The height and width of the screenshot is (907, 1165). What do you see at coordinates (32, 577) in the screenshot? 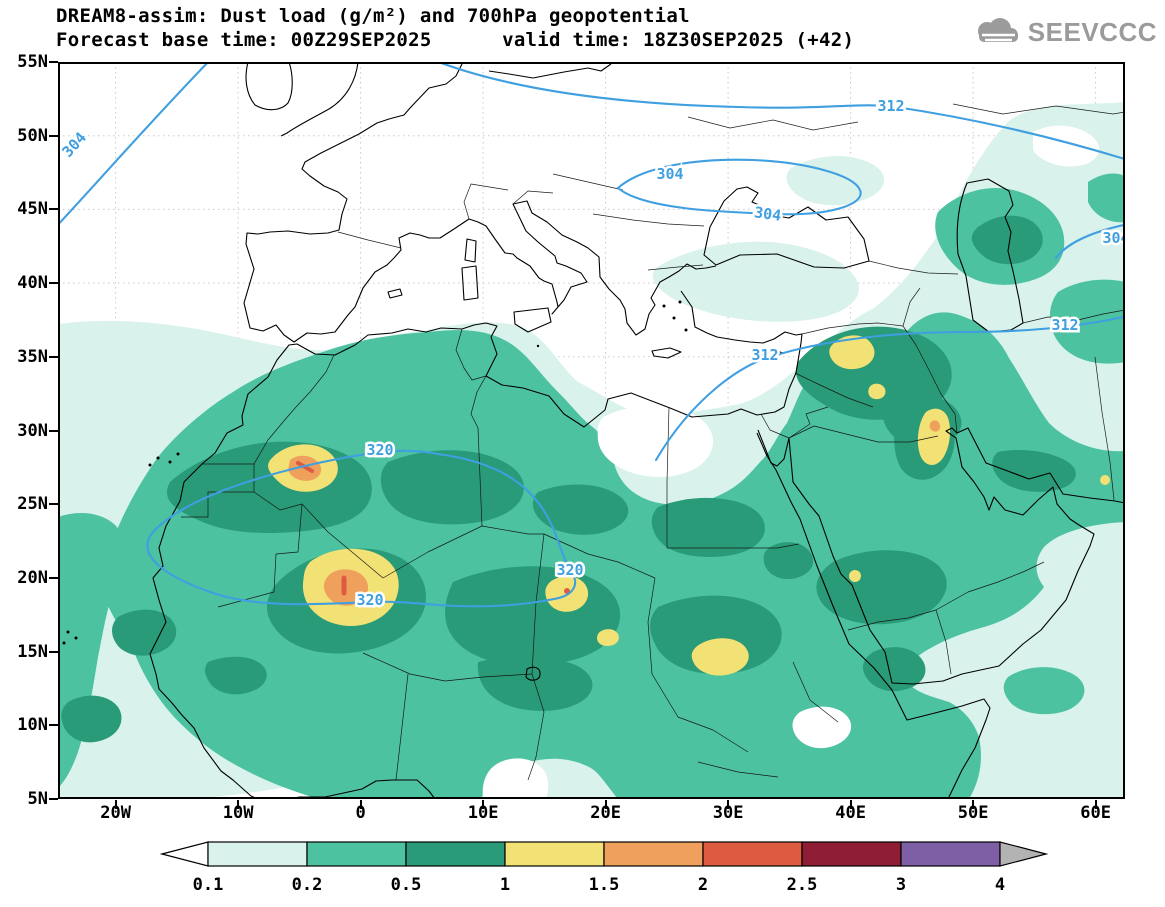
I see `lat-axis-label: 20N` at bounding box center [32, 577].